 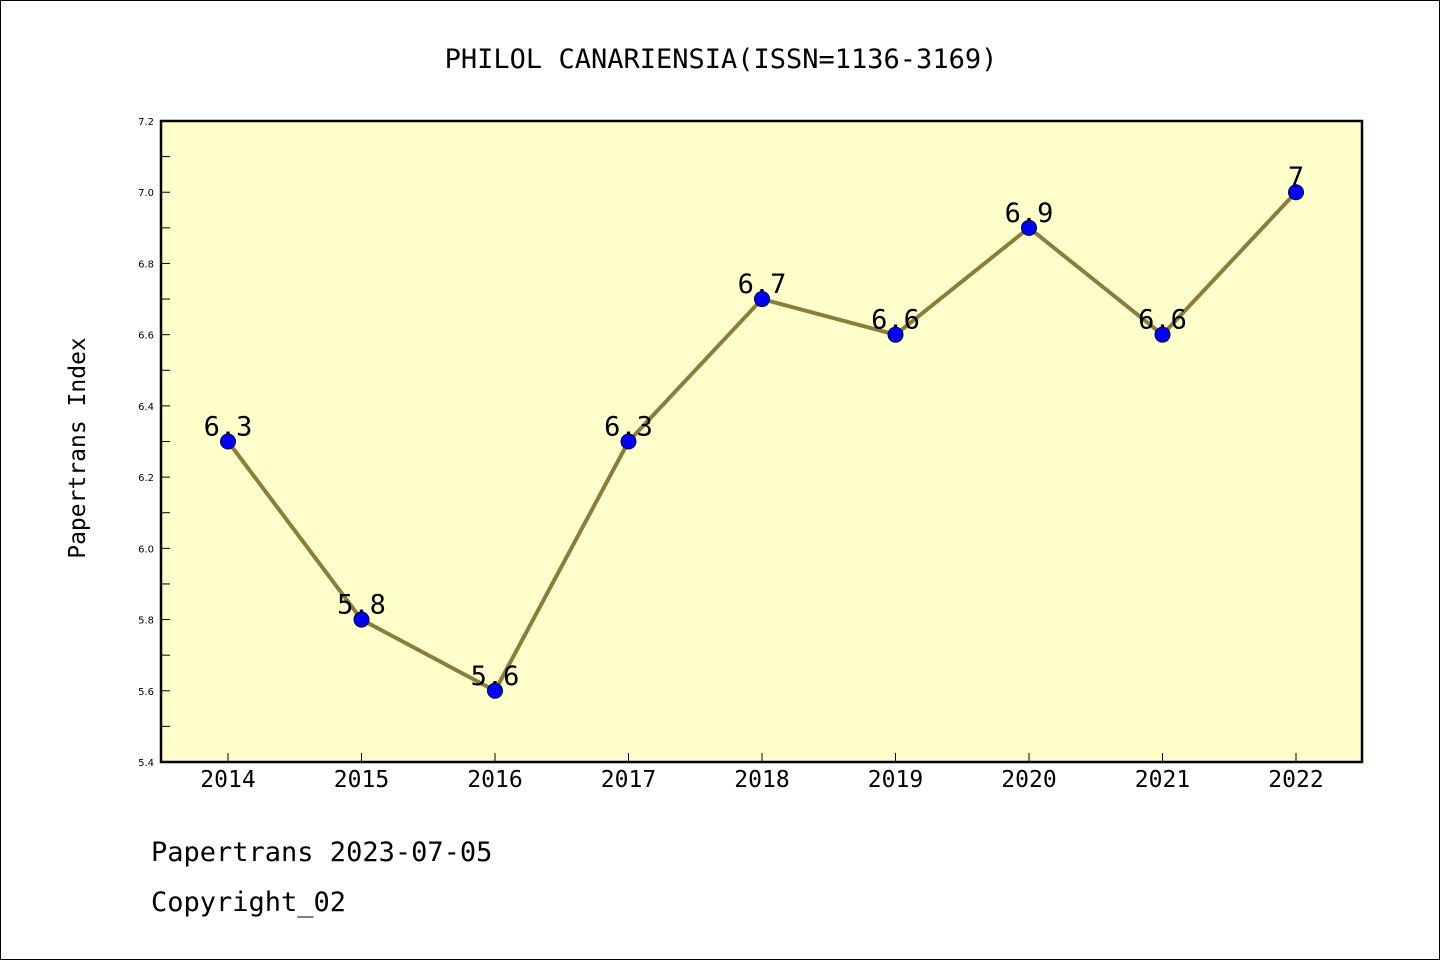 What do you see at coordinates (227, 780) in the screenshot?
I see `x-tick-label: 2014` at bounding box center [227, 780].